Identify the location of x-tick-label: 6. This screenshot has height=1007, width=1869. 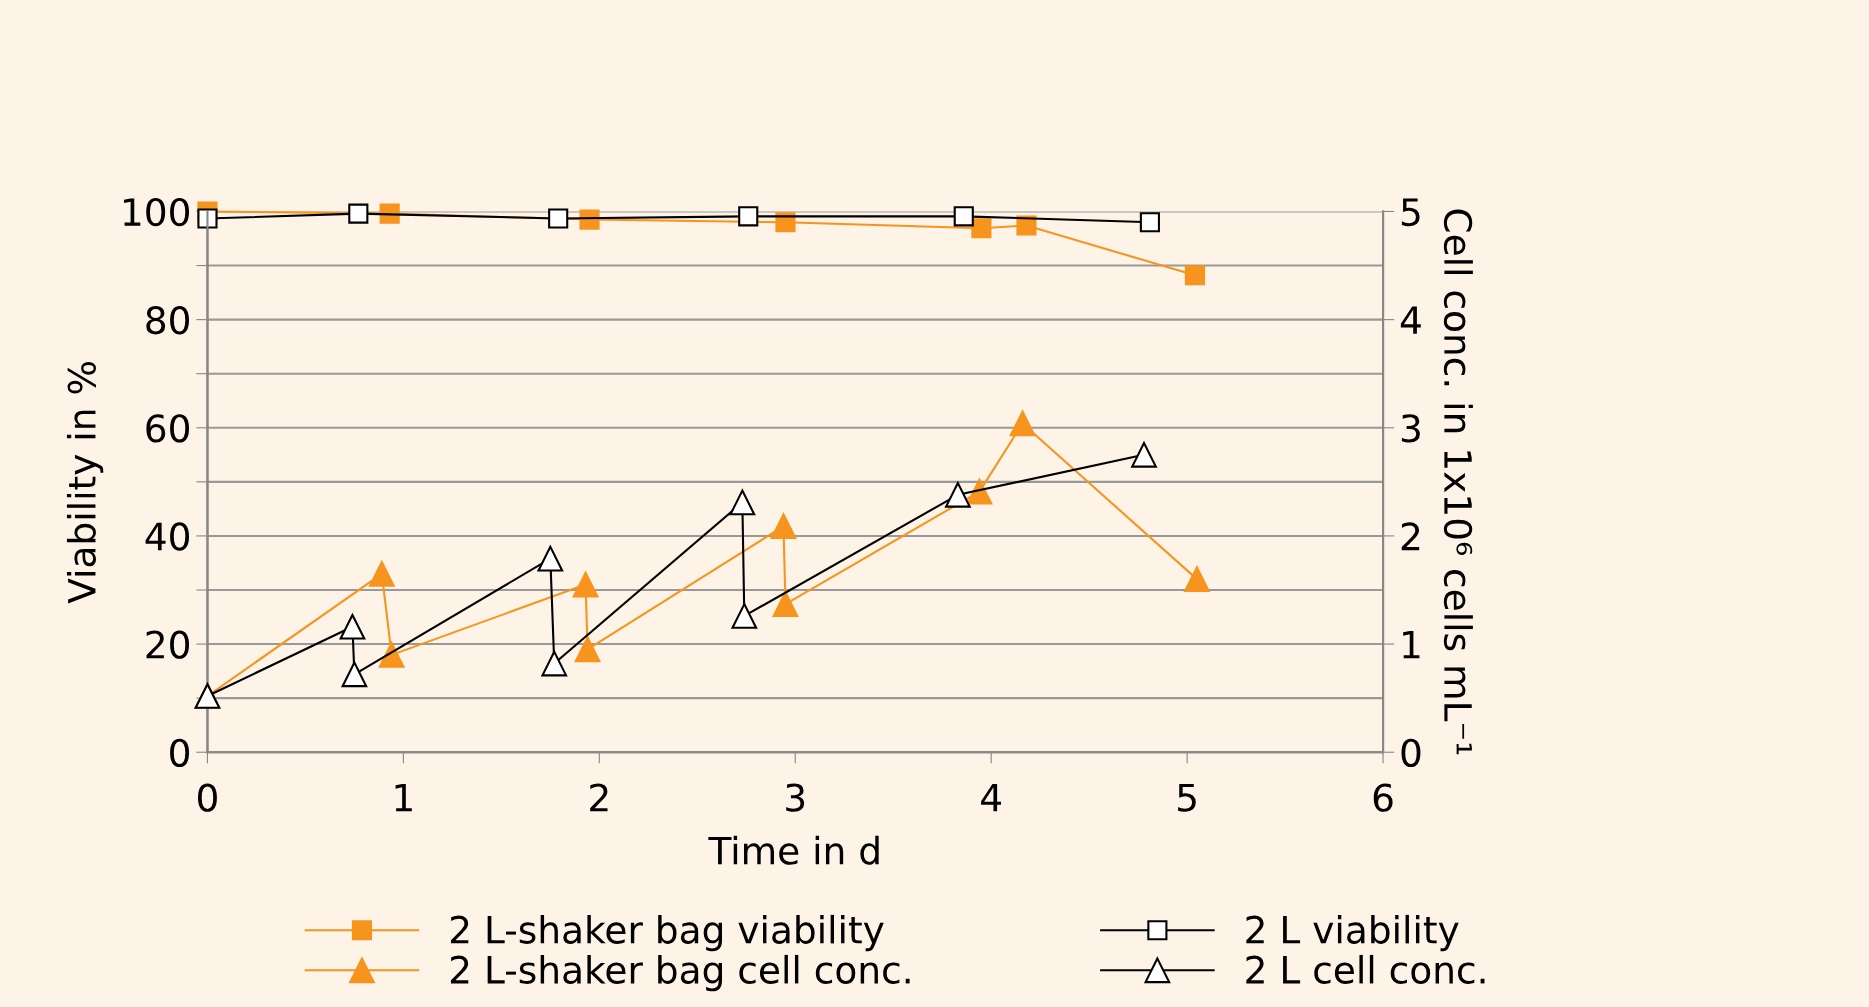
(1383, 797).